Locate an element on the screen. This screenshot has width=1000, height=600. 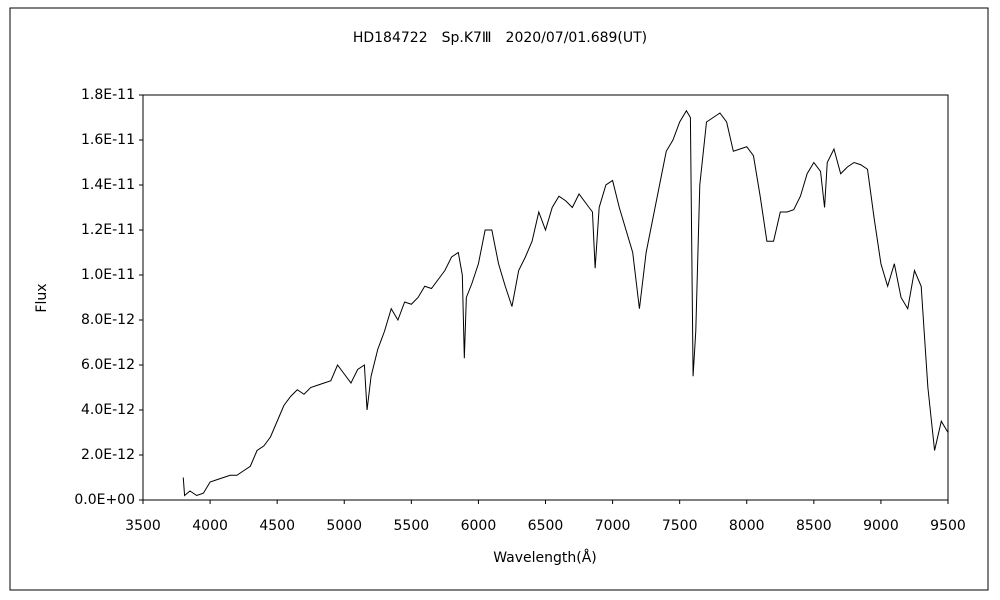
y-tick-label: 1.0E-11 is located at coordinates (108, 275).